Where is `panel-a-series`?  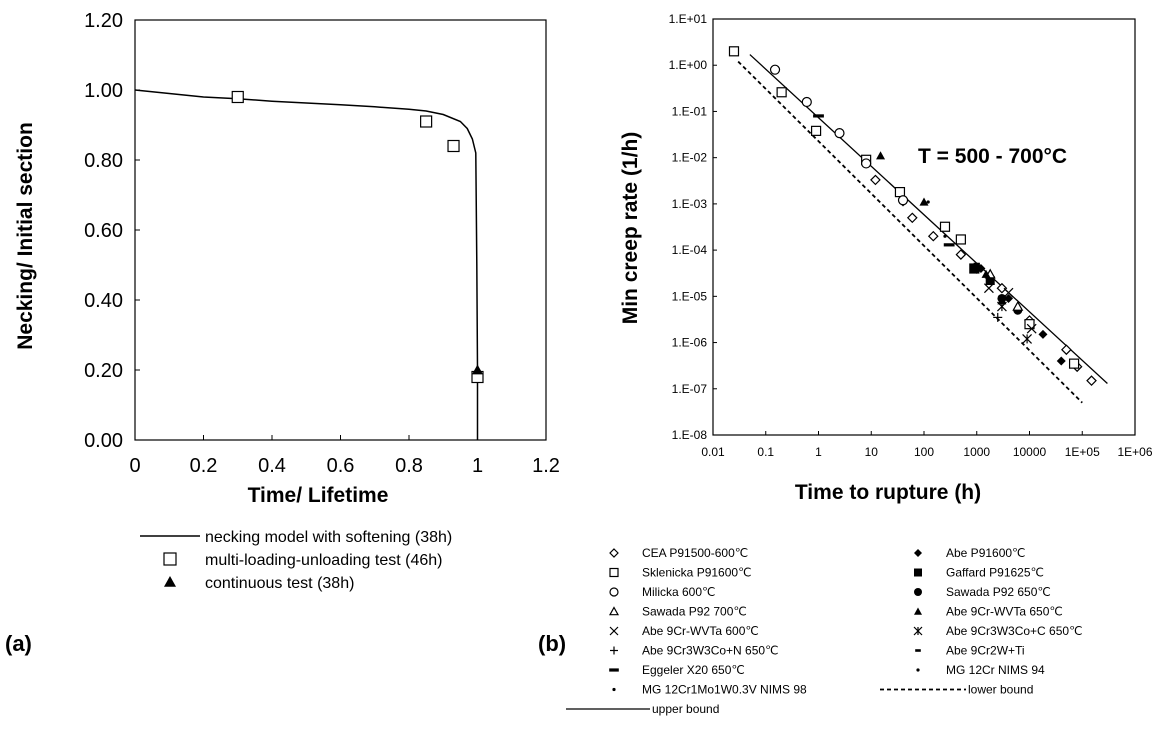 panel-a-series is located at coordinates (309, 264).